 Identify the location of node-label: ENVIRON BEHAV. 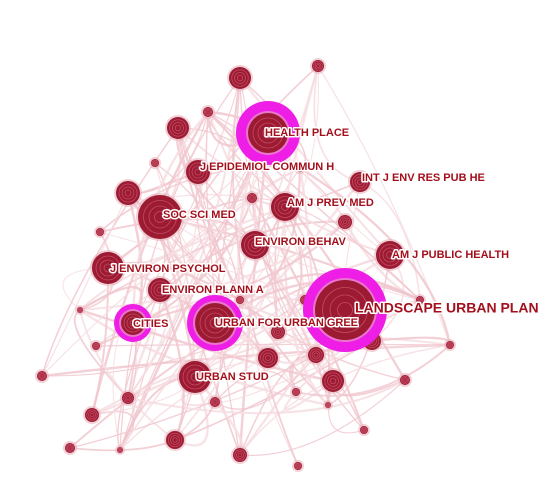
(301, 242).